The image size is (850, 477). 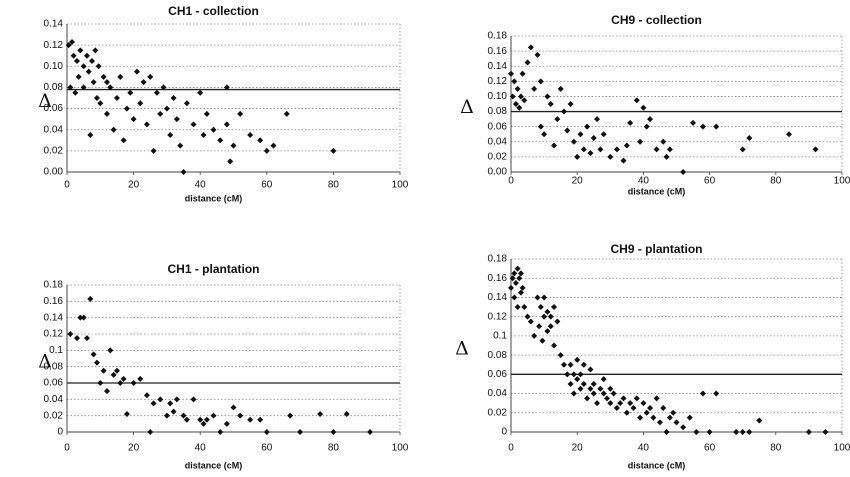 I want to click on x-tick-label: 100, so click(x=842, y=181).